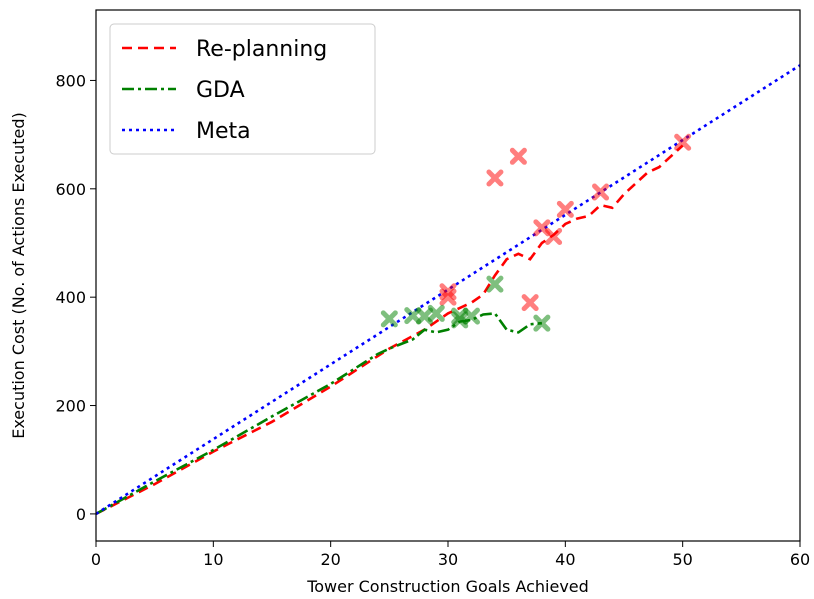 This screenshot has width=814, height=599. Describe the element at coordinates (70, 406) in the screenshot. I see `y-tick-label: 200` at that location.